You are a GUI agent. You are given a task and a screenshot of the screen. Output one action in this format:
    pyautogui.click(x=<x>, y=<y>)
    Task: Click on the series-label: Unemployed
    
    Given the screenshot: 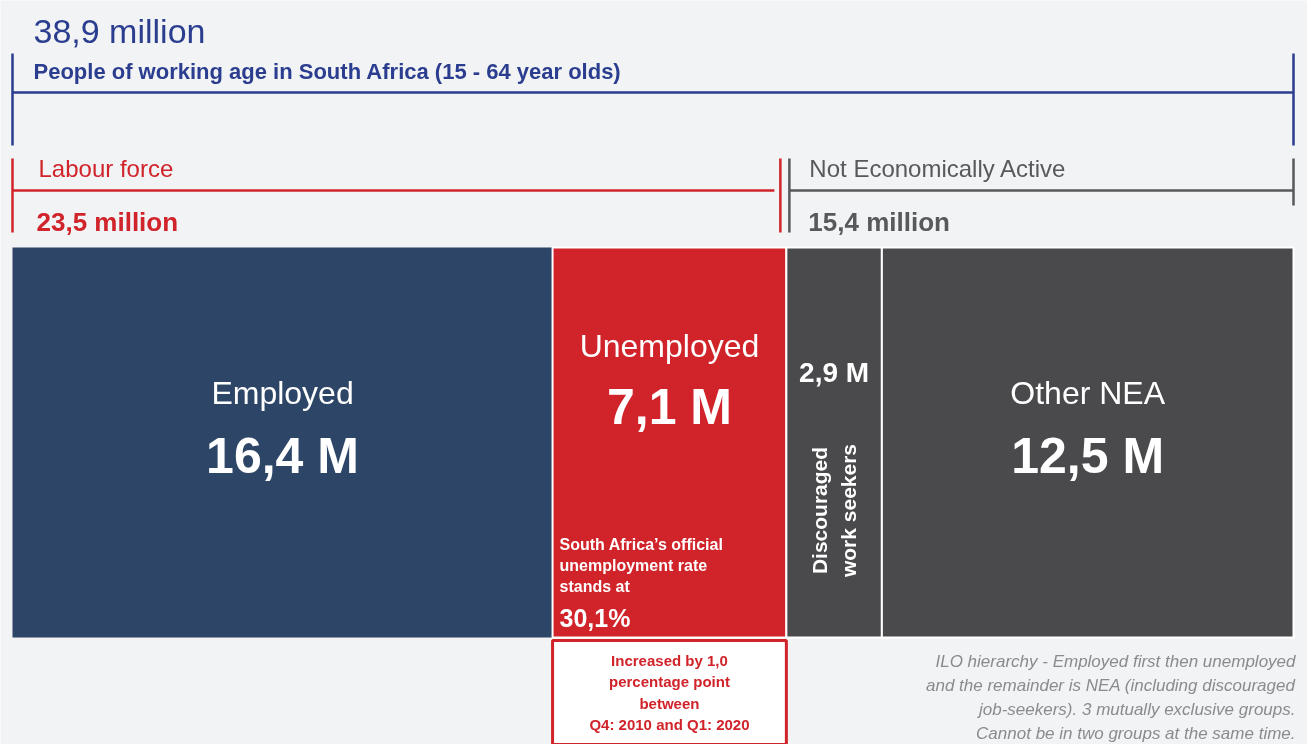 What is the action you would take?
    pyautogui.click(x=669, y=345)
    